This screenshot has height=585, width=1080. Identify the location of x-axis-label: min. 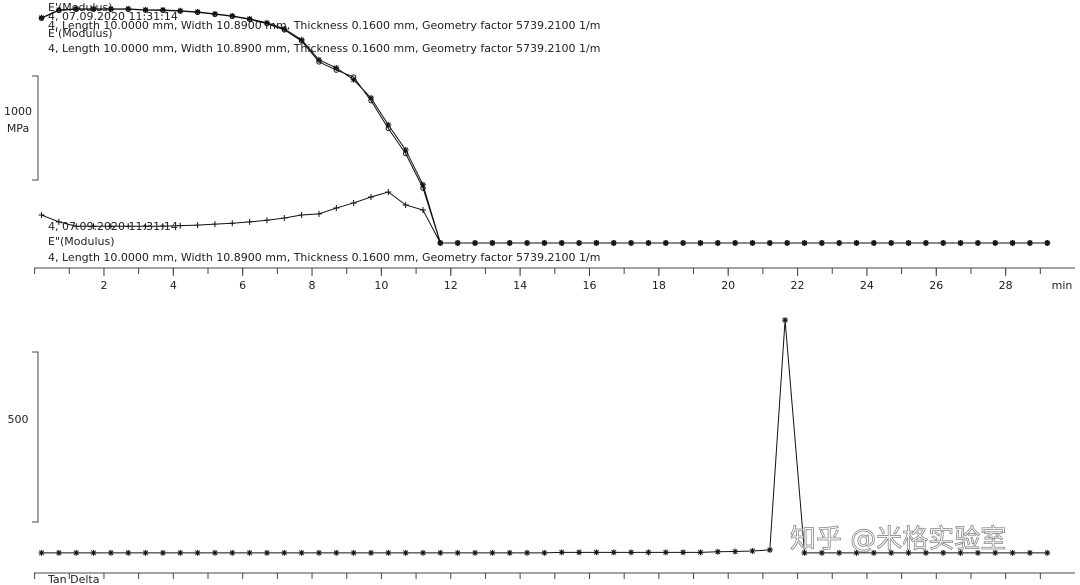
(1062, 285).